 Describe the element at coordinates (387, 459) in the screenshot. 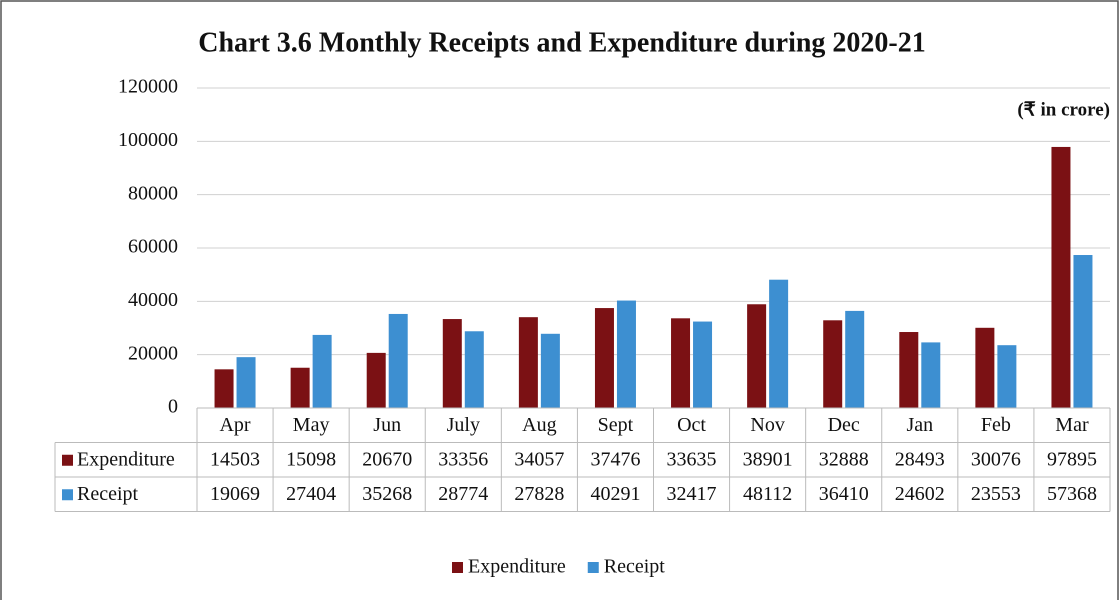

I see `table-cell: 20670` at that location.